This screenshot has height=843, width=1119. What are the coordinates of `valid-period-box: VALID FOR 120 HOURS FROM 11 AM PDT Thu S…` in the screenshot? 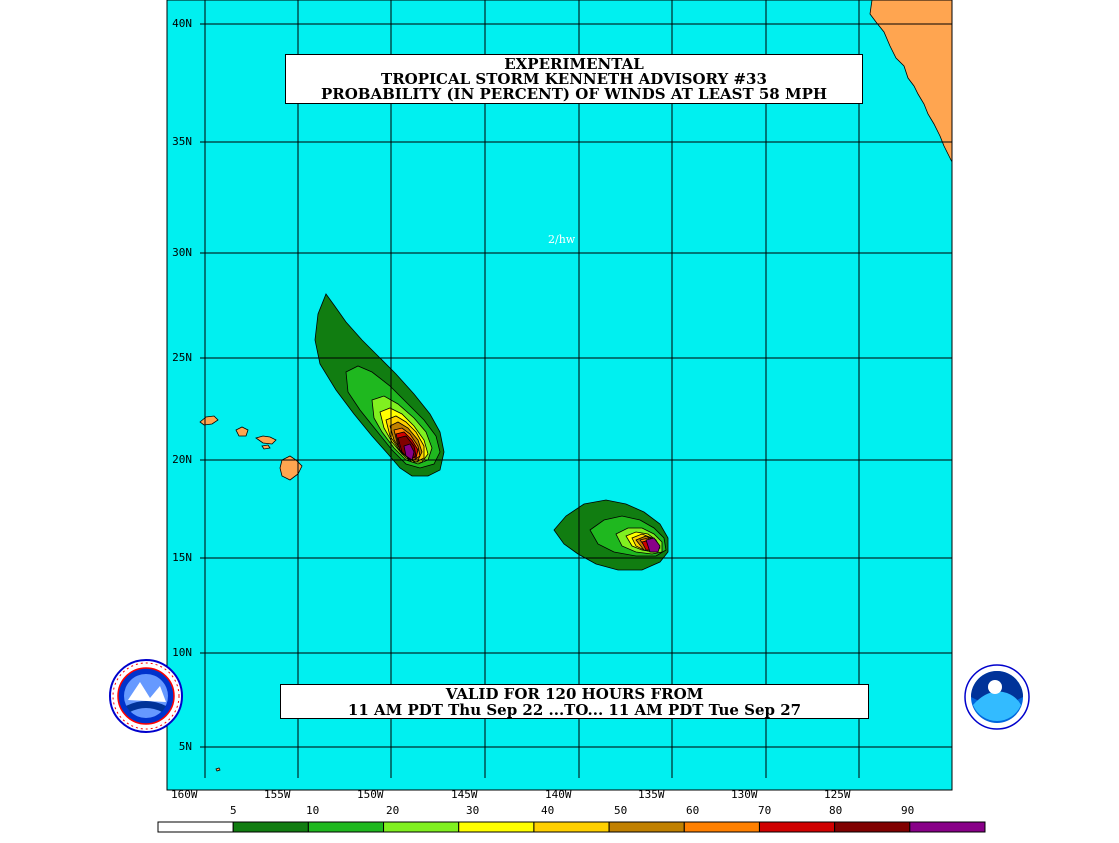 It's located at (574, 701).